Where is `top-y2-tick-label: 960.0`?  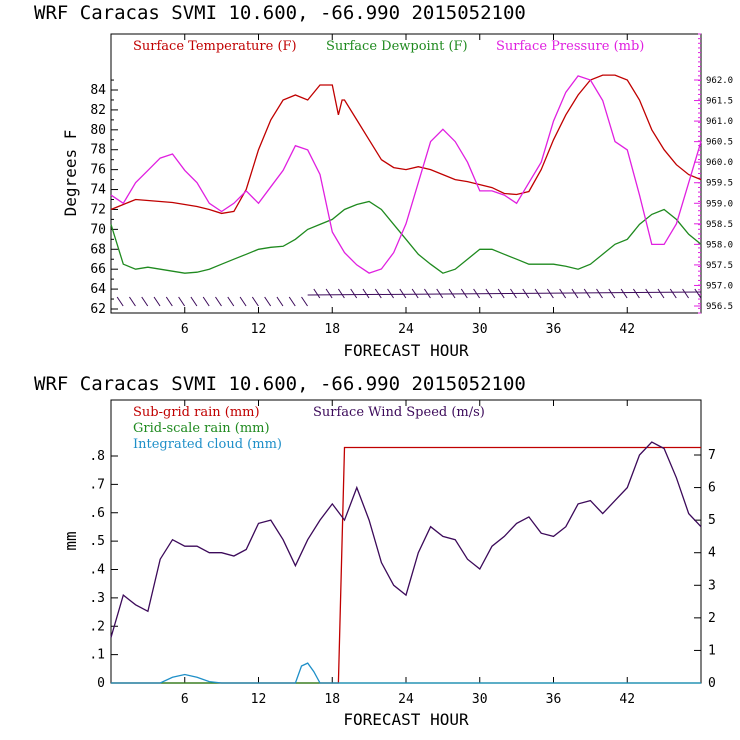 top-y2-tick-label: 960.0 is located at coordinates (719, 163).